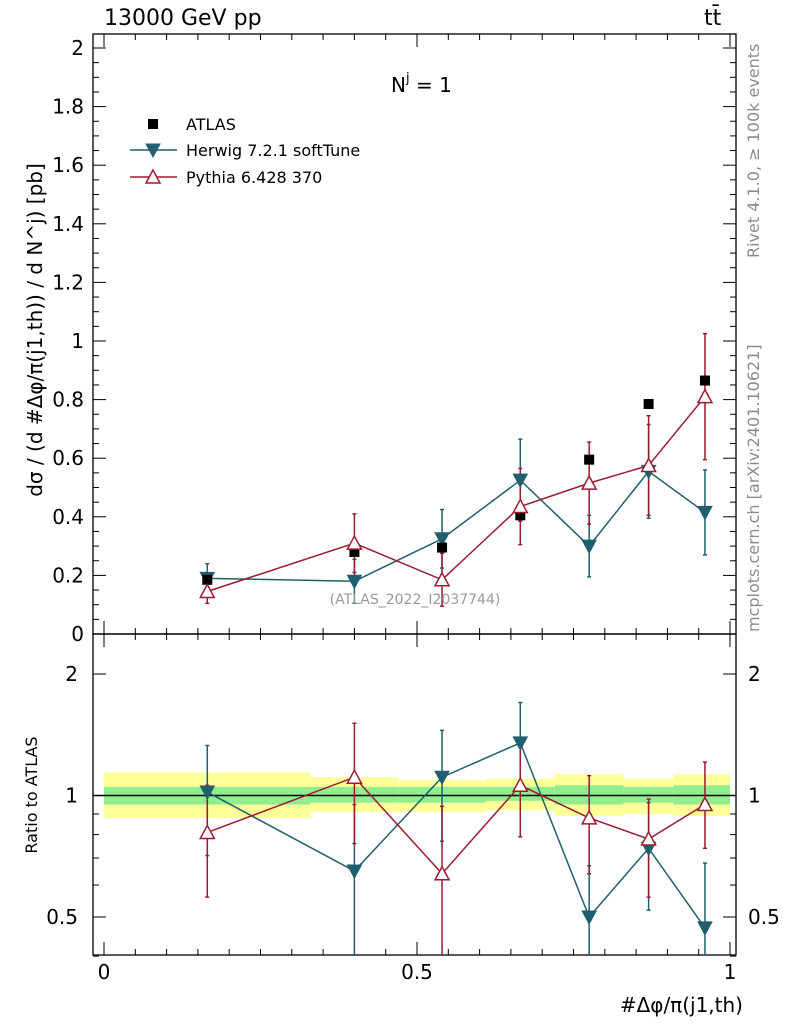 Image resolution: width=786 pixels, height=1024 pixels. What do you see at coordinates (35, 330) in the screenshot?
I see `main-y-axis-label: dσ / (d #Δφ/π(j1,th)) / d N^j) [pb]` at bounding box center [35, 330].